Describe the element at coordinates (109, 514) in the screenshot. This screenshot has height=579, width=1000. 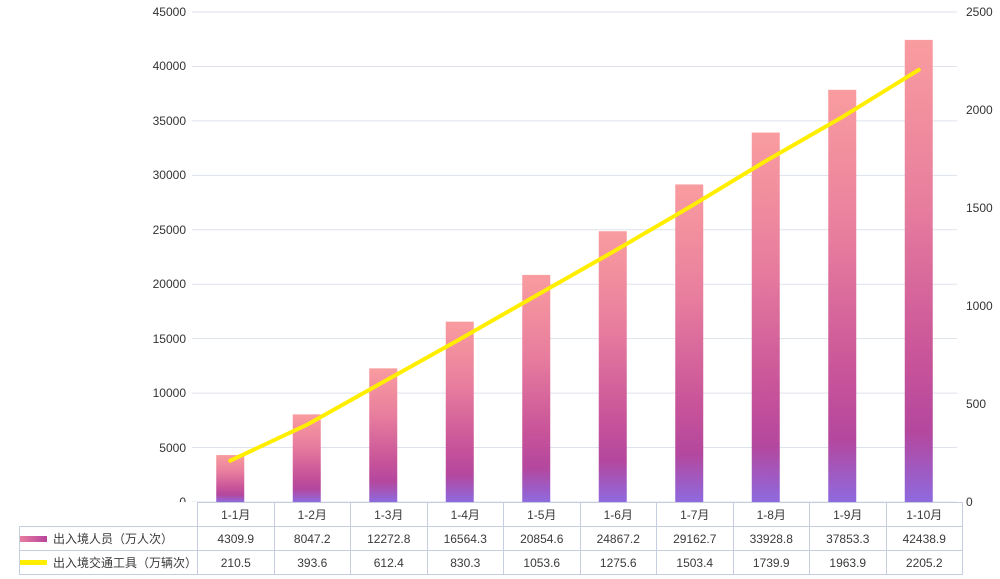
I see `table-corner-cell` at that location.